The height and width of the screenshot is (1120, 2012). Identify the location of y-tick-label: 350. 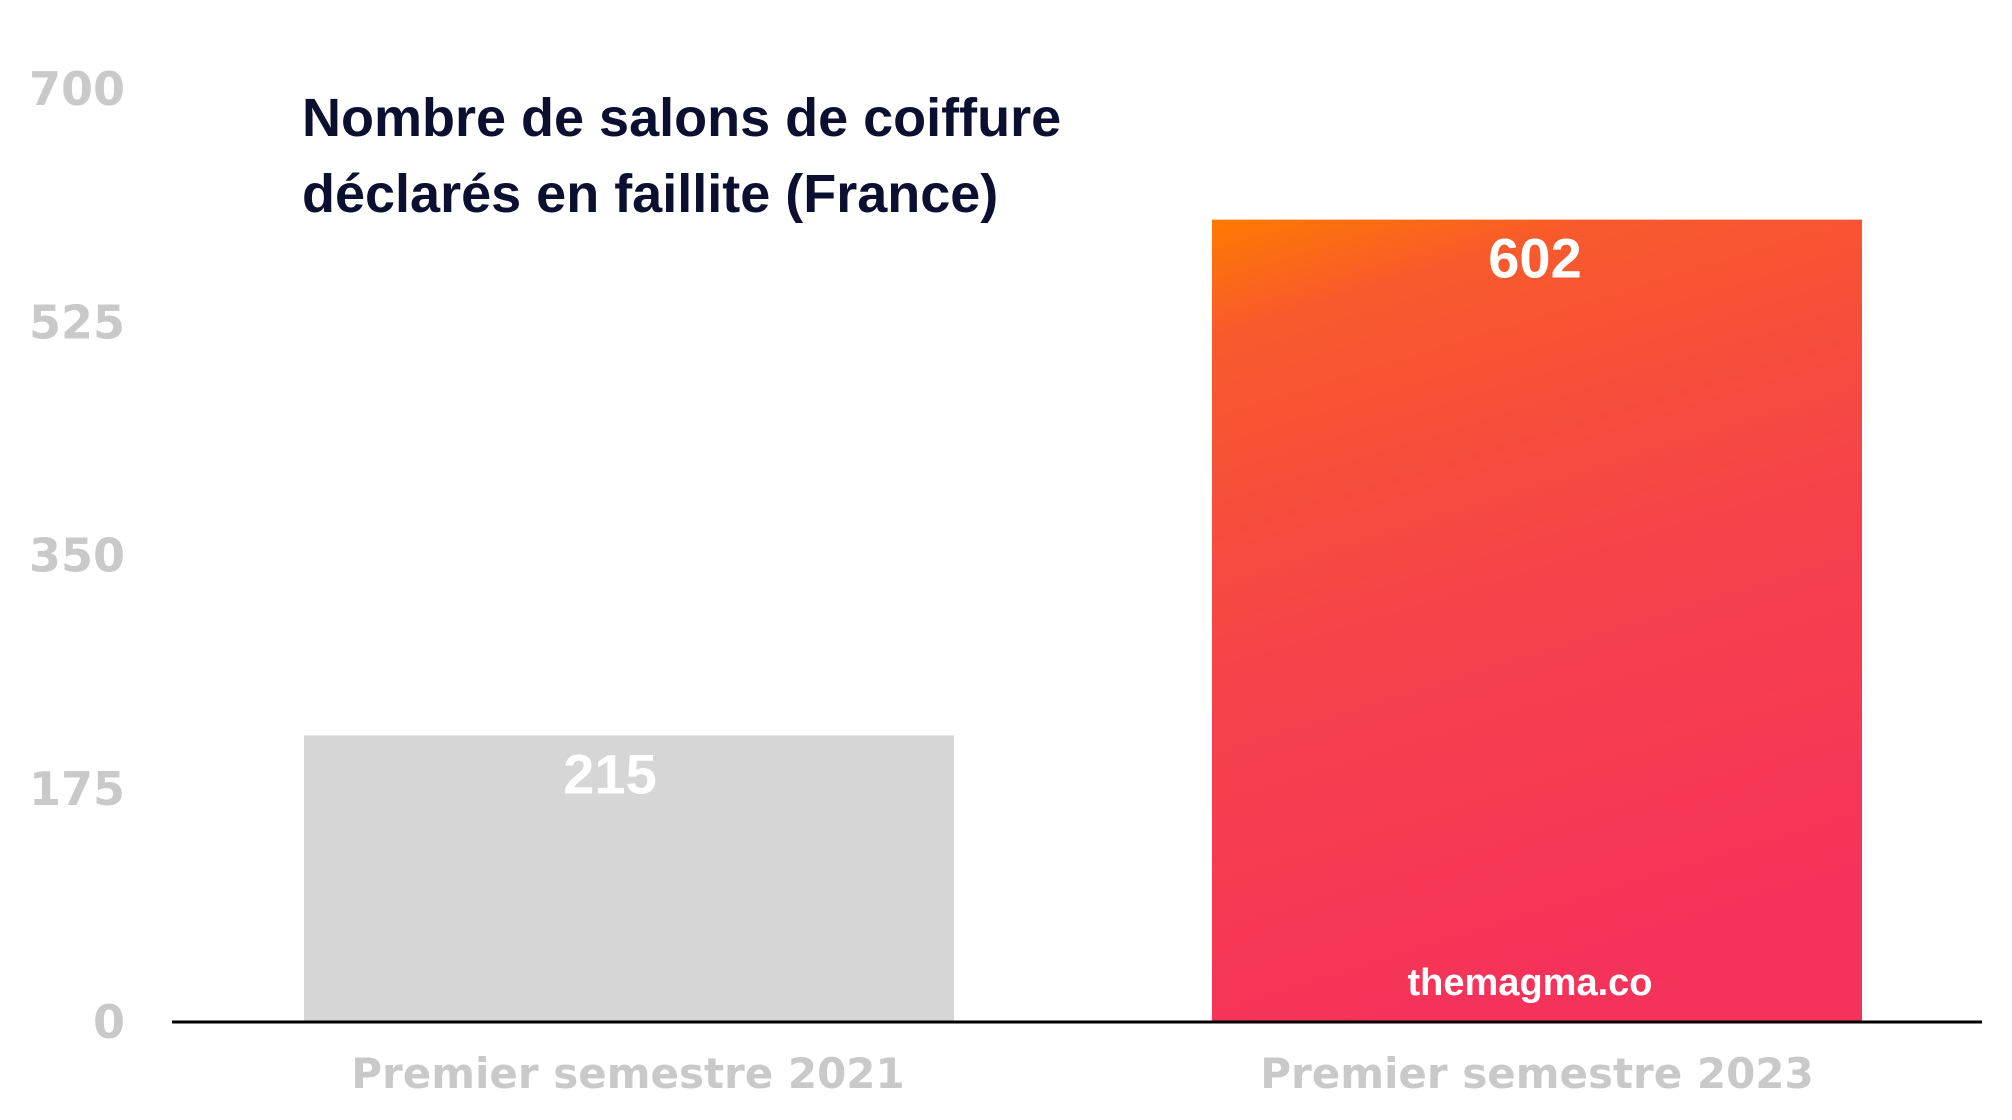
(77, 556).